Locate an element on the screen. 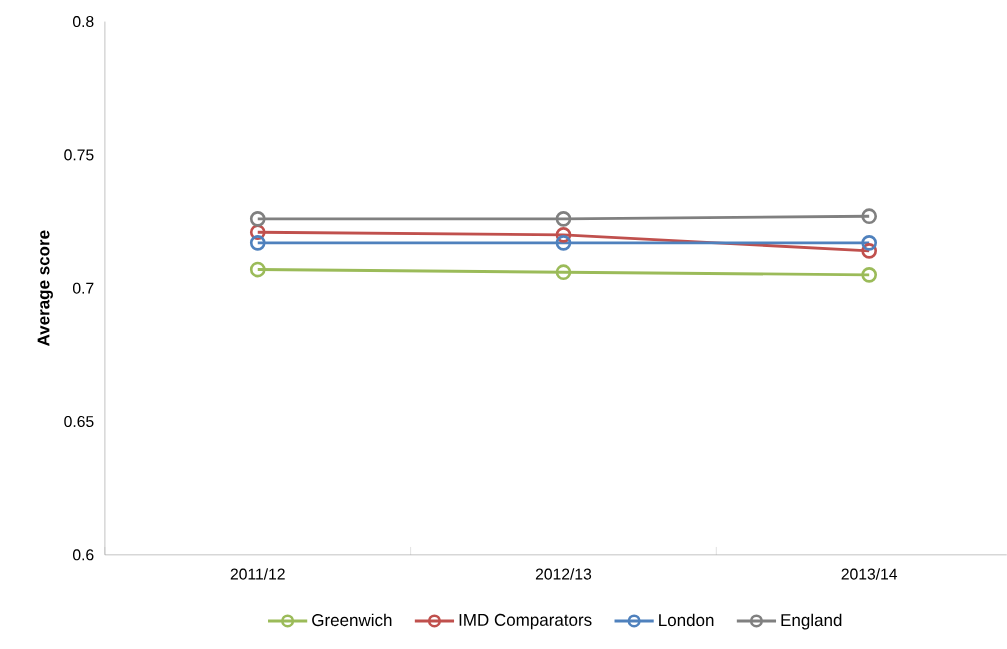 The height and width of the screenshot is (649, 1007). y-tick-label: 0.7 is located at coordinates (83, 288).